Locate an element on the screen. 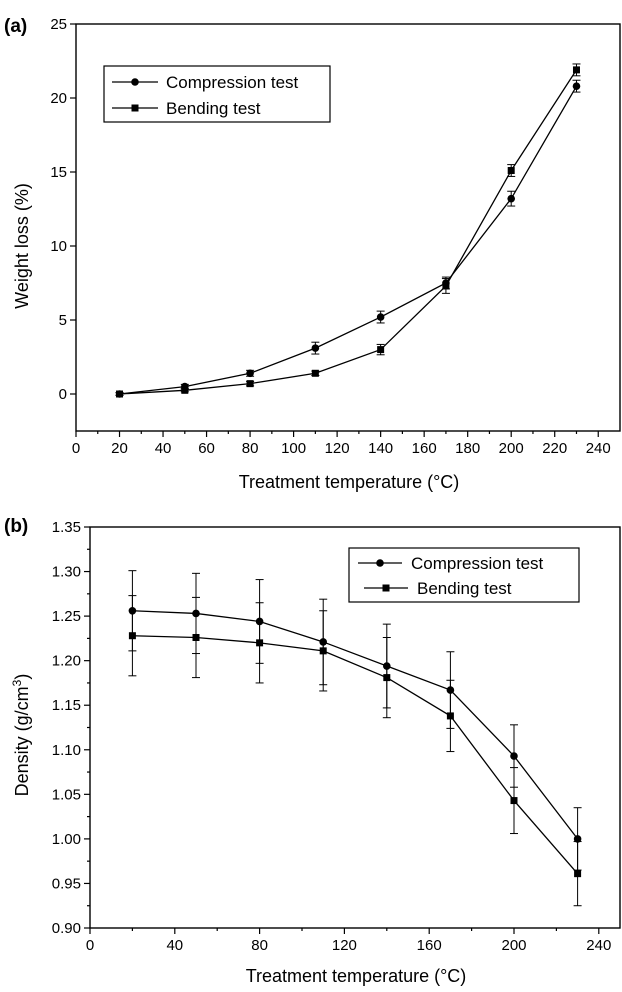 Image resolution: width=622 pixels, height=992 pixels. x-tick-label-b: 200 is located at coordinates (513, 945).